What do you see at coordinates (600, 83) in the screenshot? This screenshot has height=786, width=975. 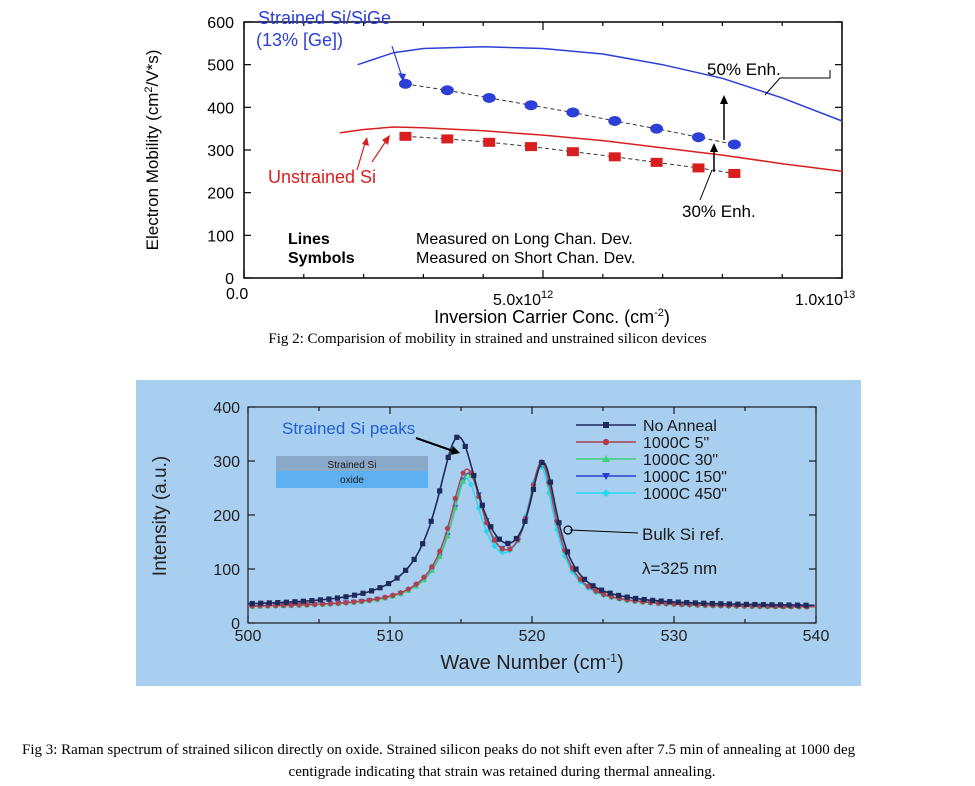 I see `strained-long-channel-line` at bounding box center [600, 83].